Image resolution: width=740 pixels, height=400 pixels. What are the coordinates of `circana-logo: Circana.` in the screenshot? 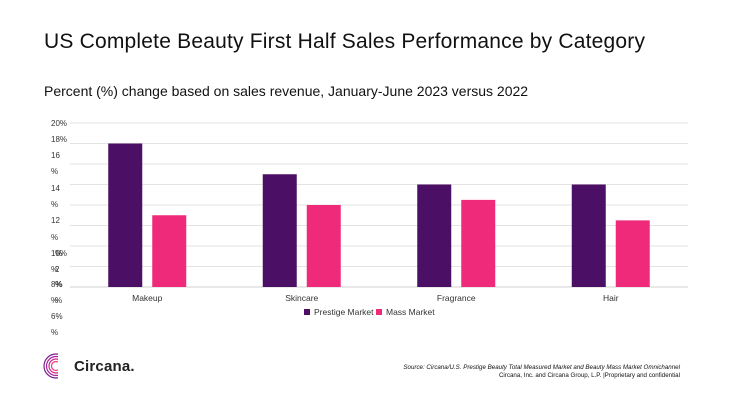 It's located at (88, 366).